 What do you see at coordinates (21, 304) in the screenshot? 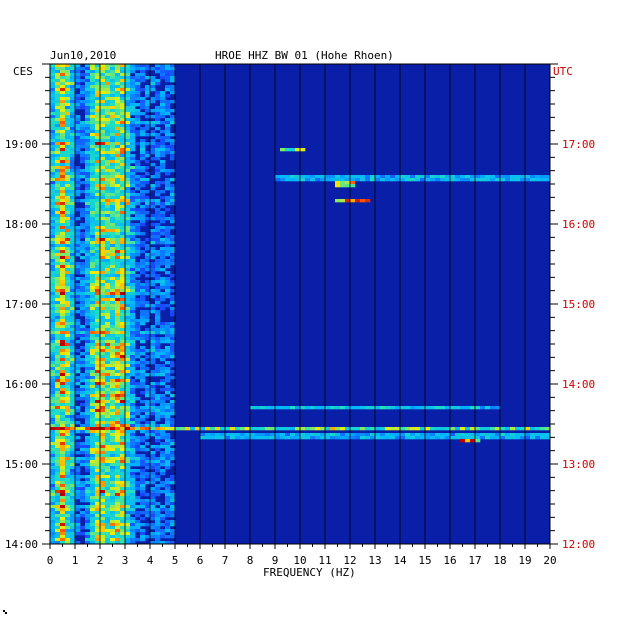
I see `left-time-tick-label: 17:00` at bounding box center [21, 304].